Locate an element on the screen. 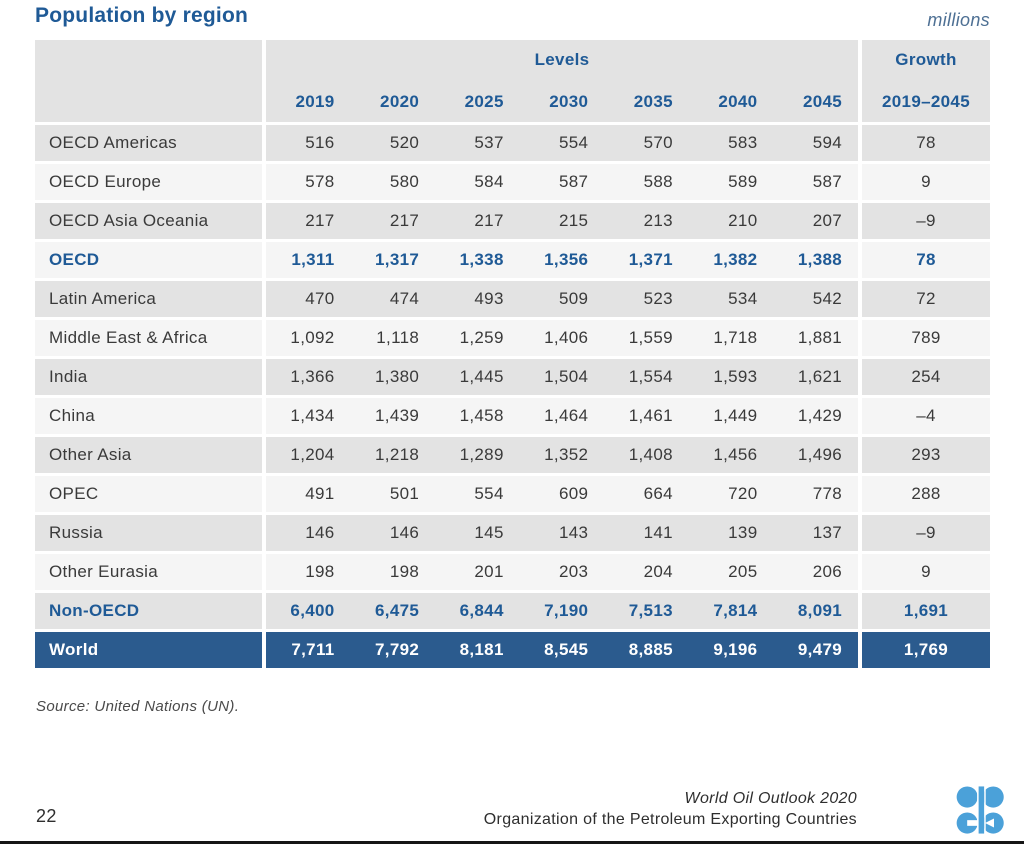 The image size is (1024, 844). value-cell: 7,513 is located at coordinates (650, 610).